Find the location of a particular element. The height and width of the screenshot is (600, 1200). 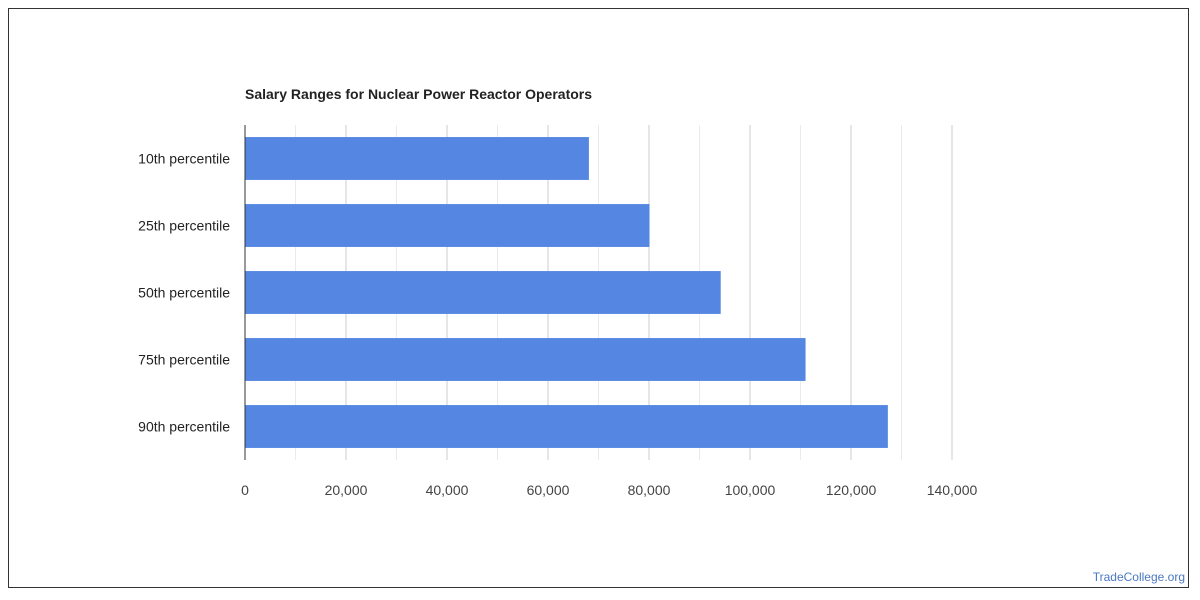

x-tick-label: 20,000 is located at coordinates (346, 490).